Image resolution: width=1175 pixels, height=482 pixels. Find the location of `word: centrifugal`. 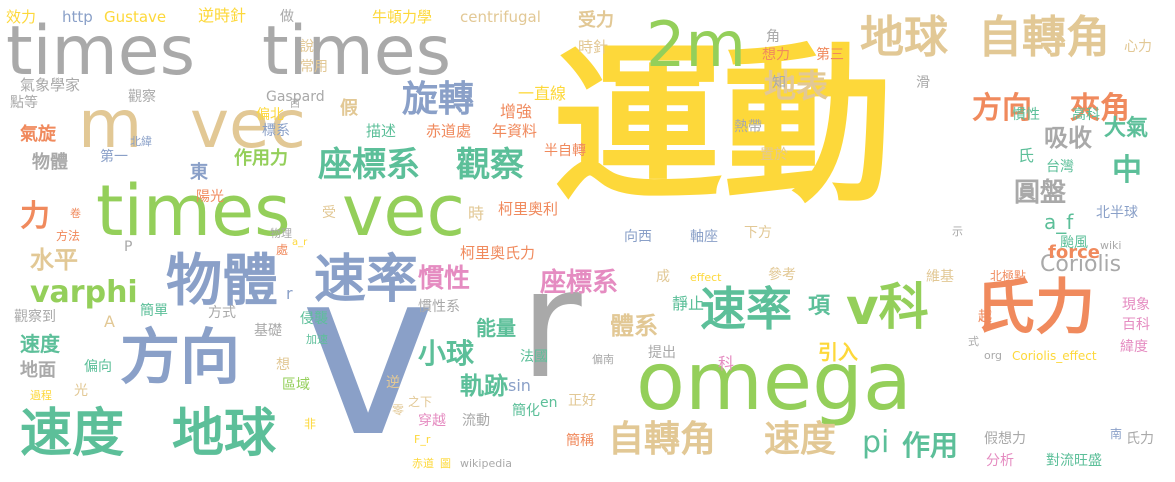

word: centrifugal is located at coordinates (500, 17).